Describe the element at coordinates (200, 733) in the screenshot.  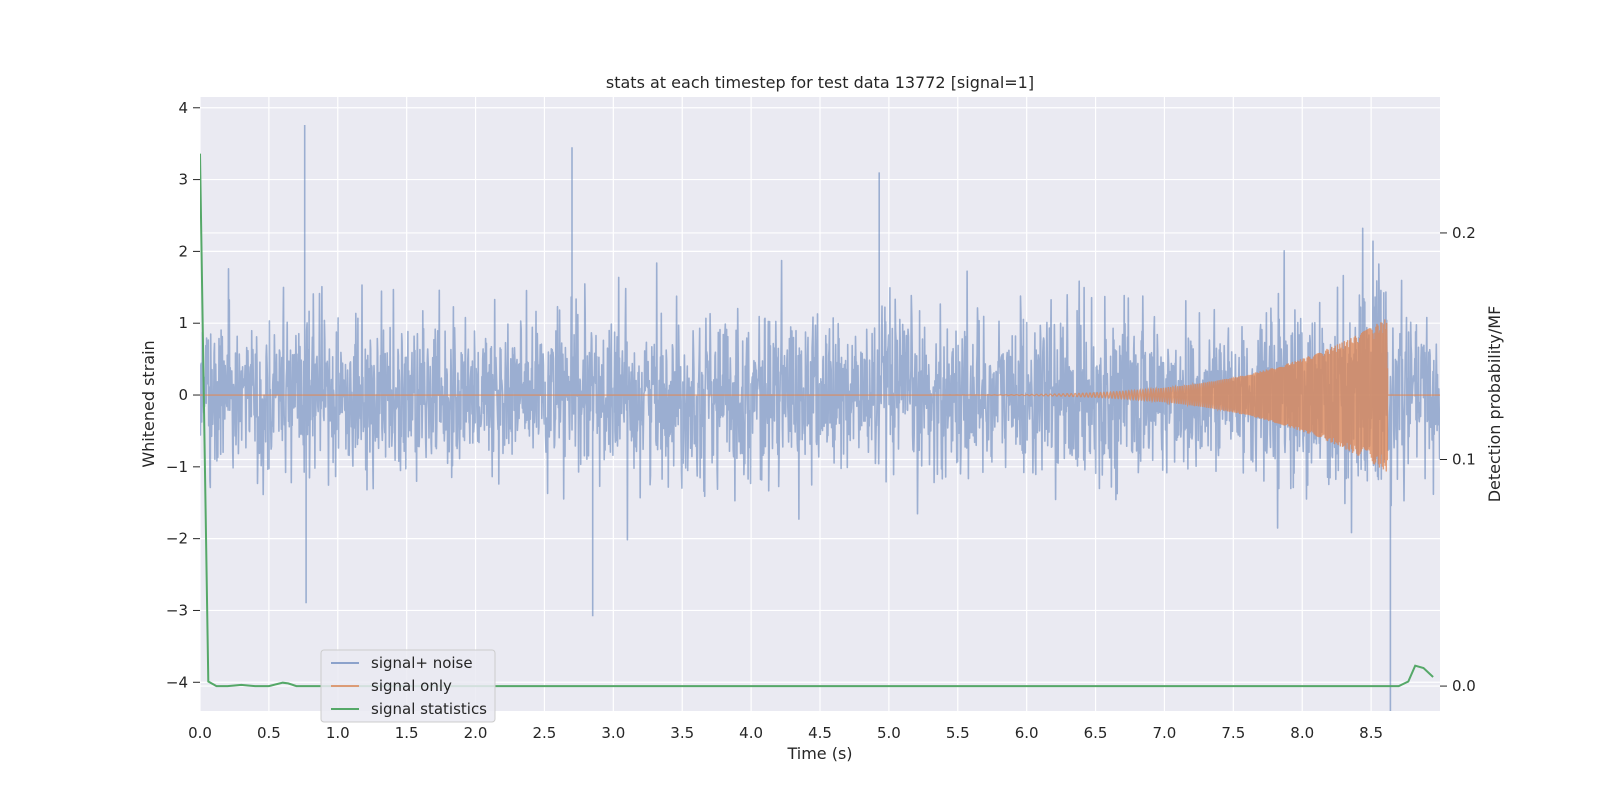
I see `x-tick-label: 0.0` at that location.